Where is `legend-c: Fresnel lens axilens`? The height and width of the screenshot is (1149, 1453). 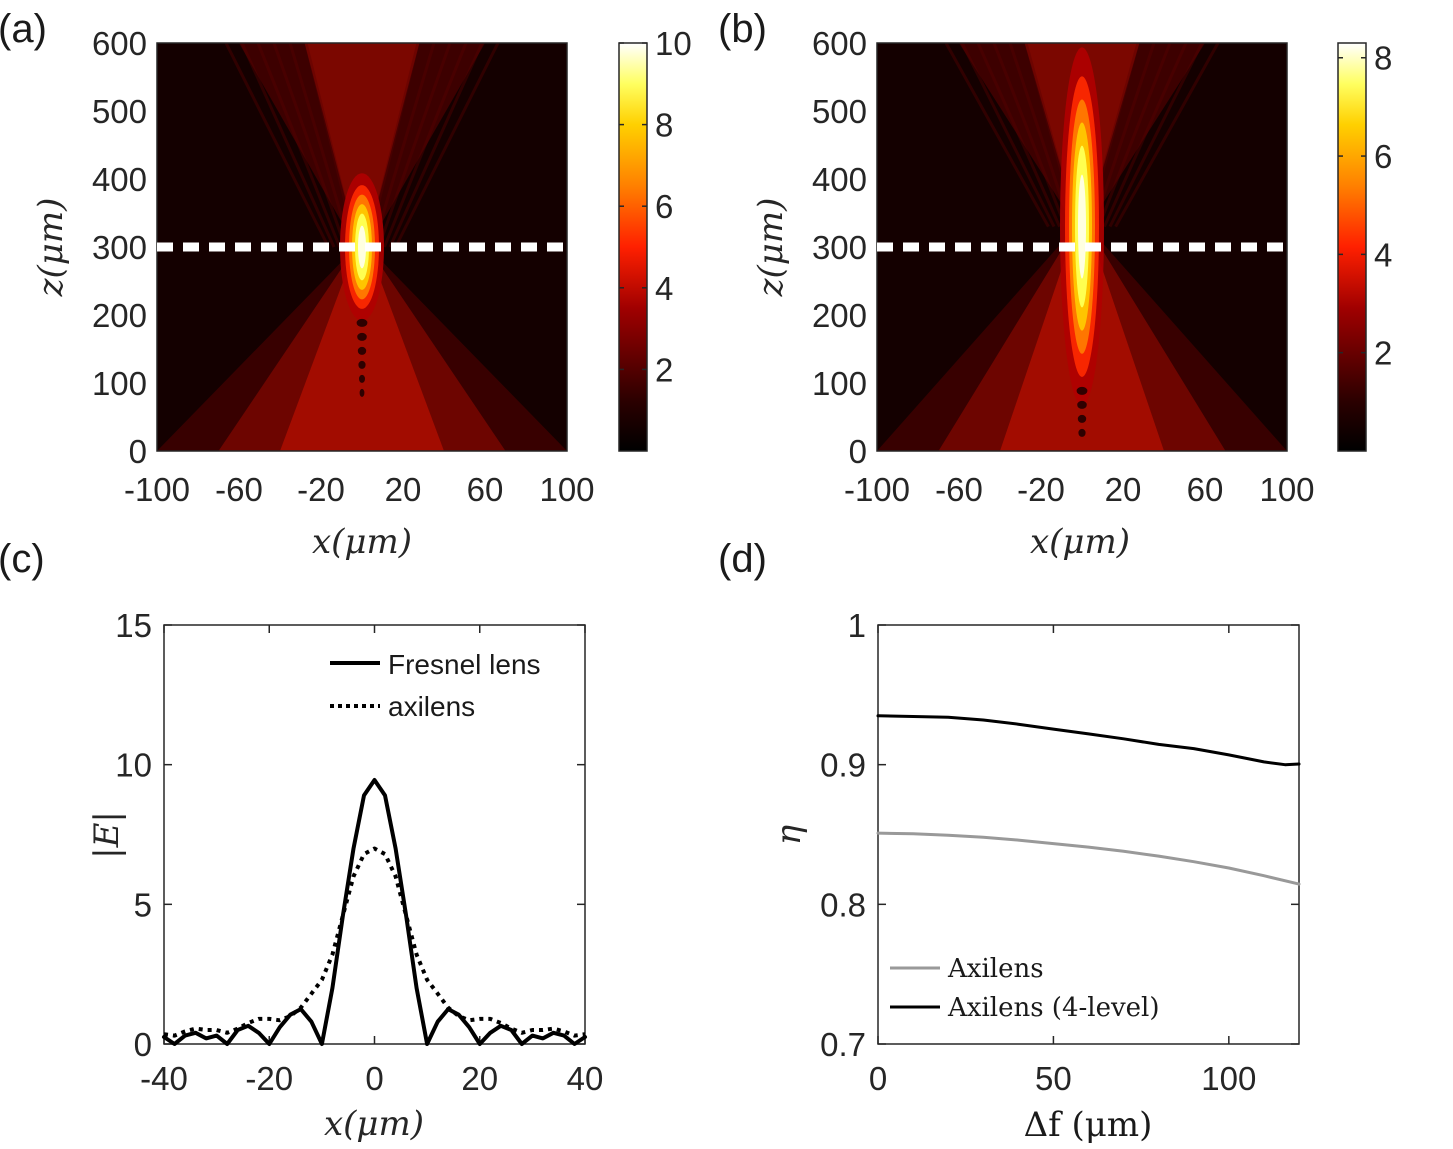 legend-c: Fresnel lens axilens is located at coordinates (435, 685).